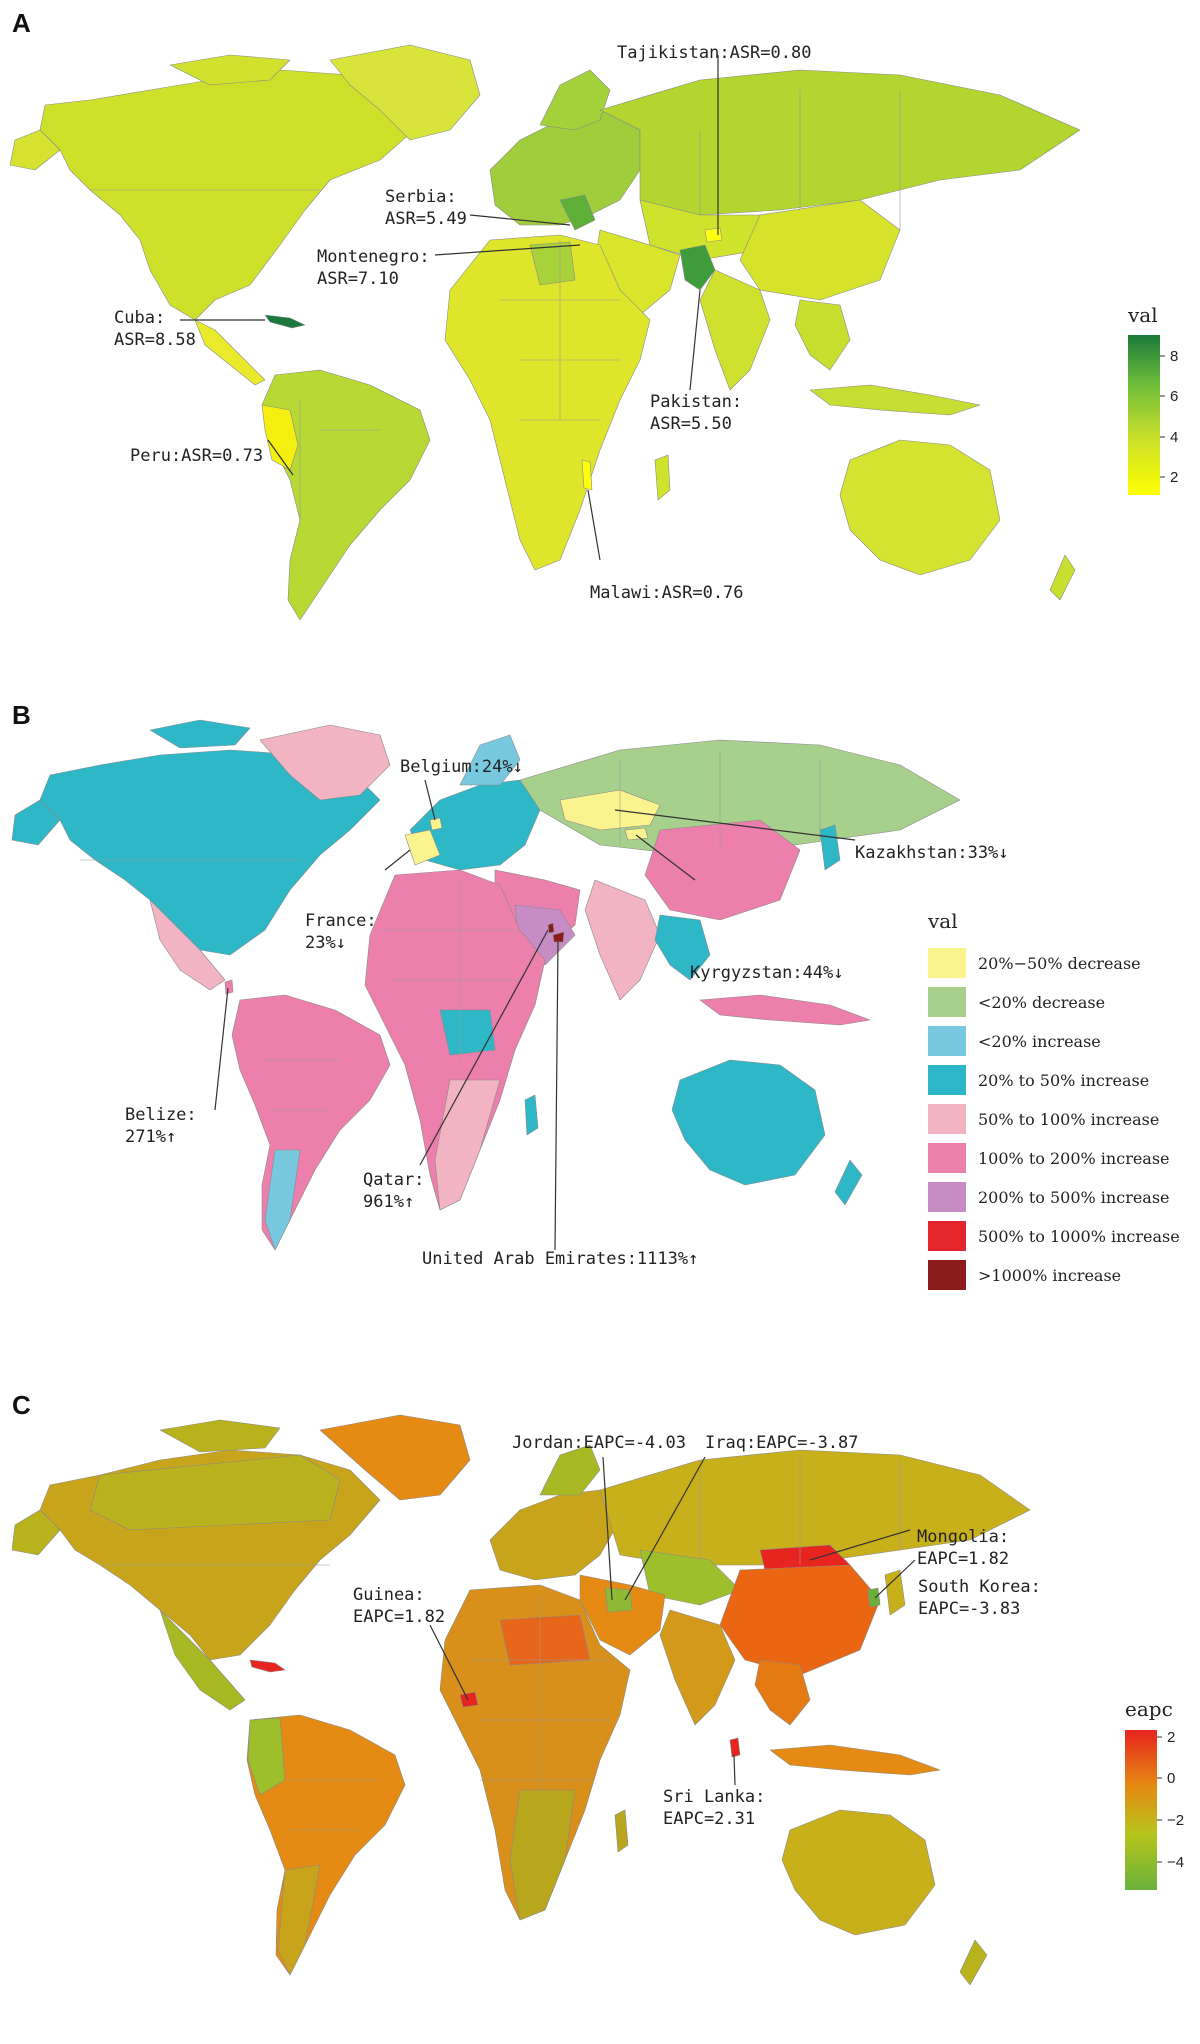 The height and width of the screenshot is (2044, 1200). I want to click on label-south-korea-line2: EAPC=-3.83, so click(969, 1609).